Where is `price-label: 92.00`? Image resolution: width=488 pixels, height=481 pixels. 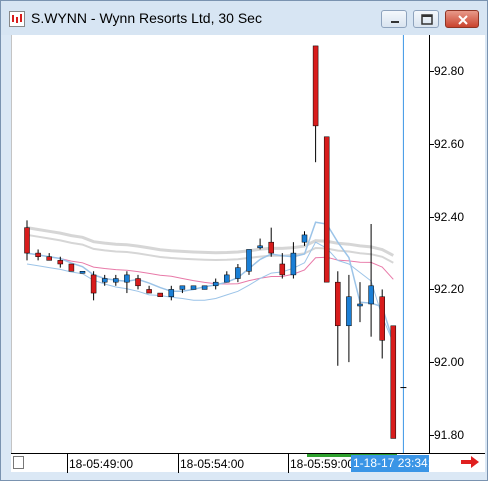
price-label: 92.00 is located at coordinates (449, 362).